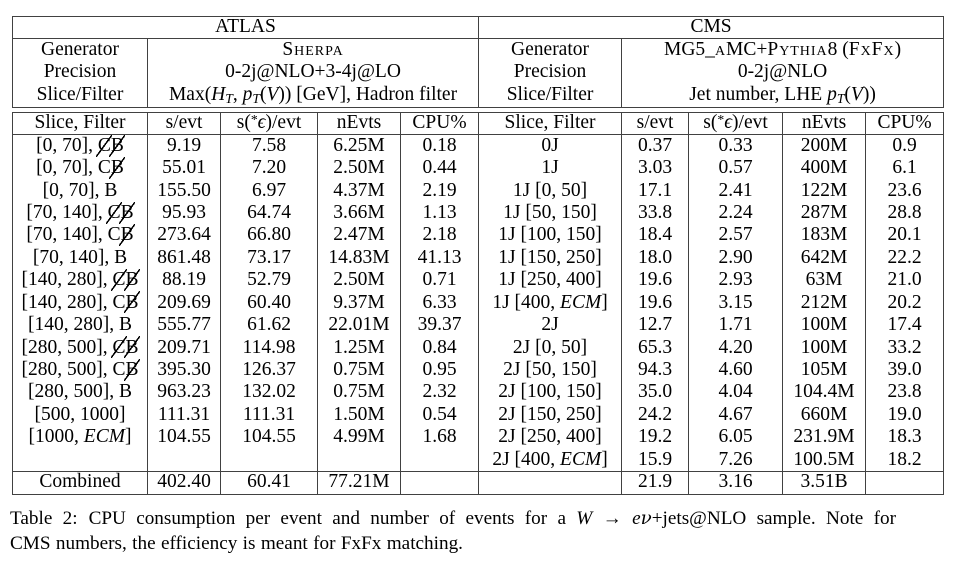 This screenshot has height=569, width=960. Describe the element at coordinates (550, 72) in the screenshot. I see `cms-precision-label: Precision` at that location.